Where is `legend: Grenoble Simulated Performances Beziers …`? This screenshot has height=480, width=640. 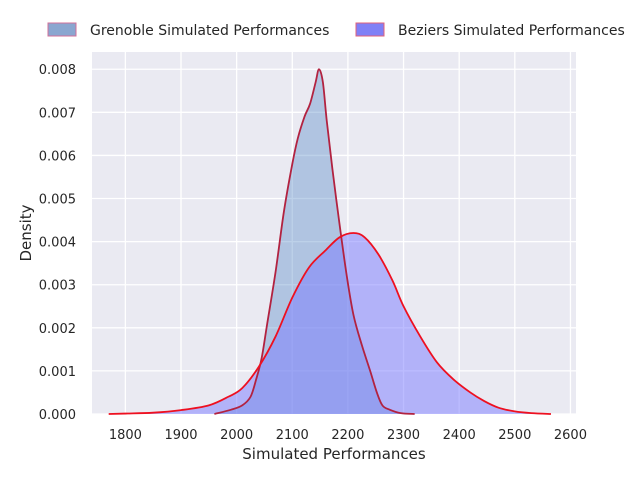 legend: Grenoble Simulated Performances Beziers … is located at coordinates (336, 30).